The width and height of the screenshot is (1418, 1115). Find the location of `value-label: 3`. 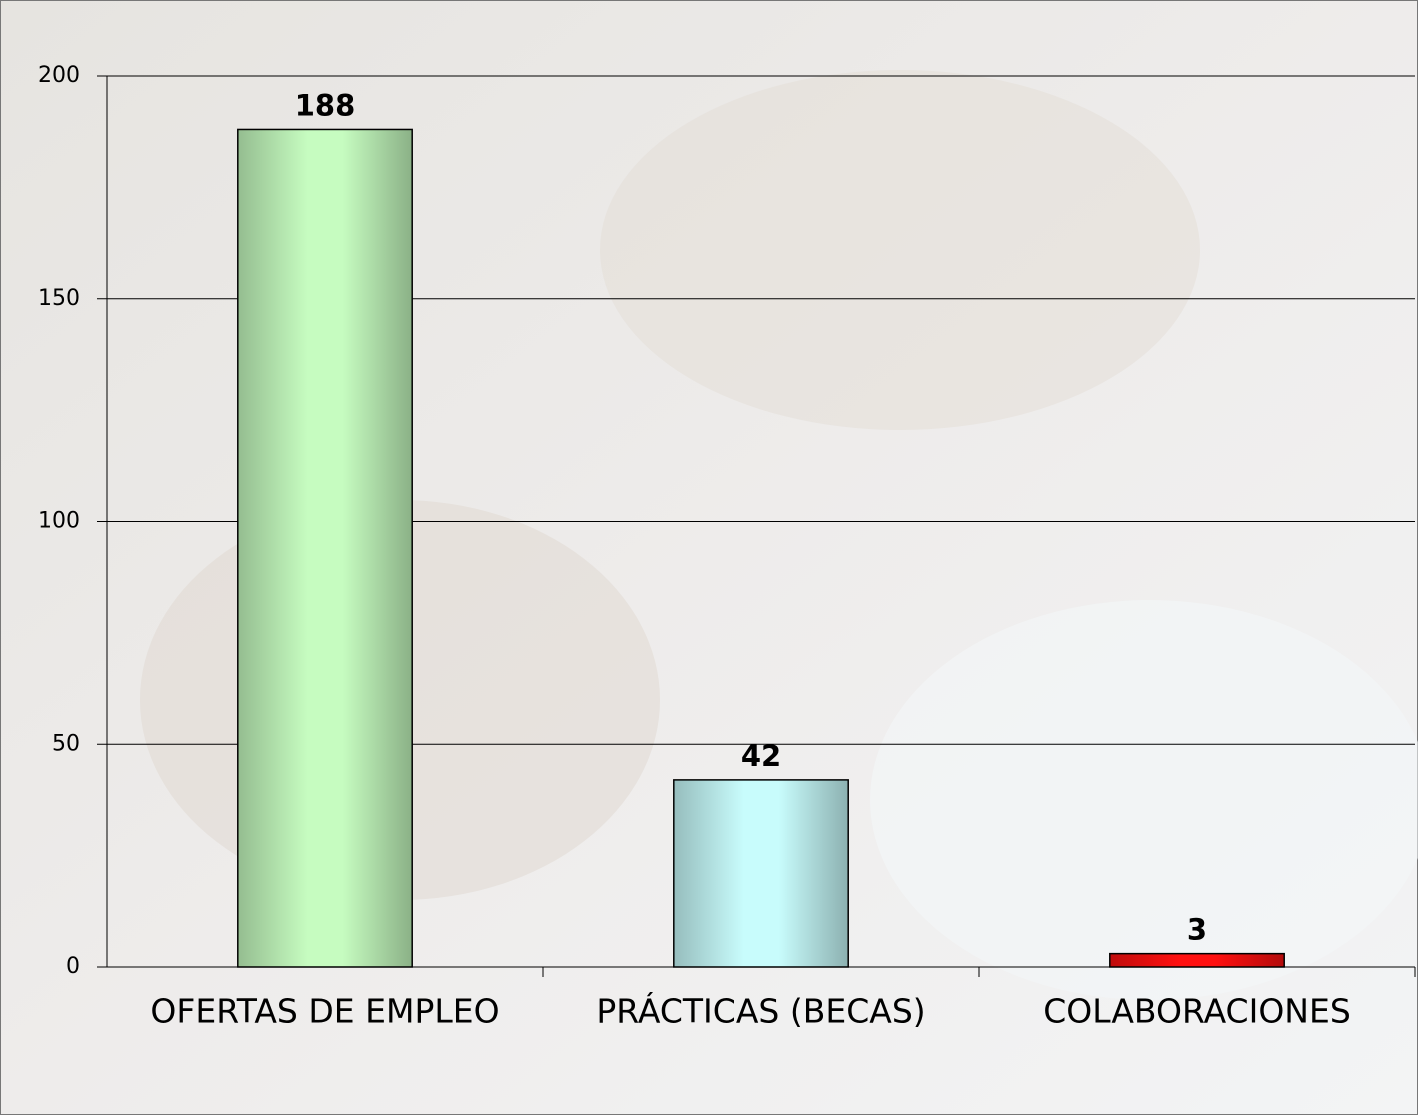

value-label: 3 is located at coordinates (1197, 930).